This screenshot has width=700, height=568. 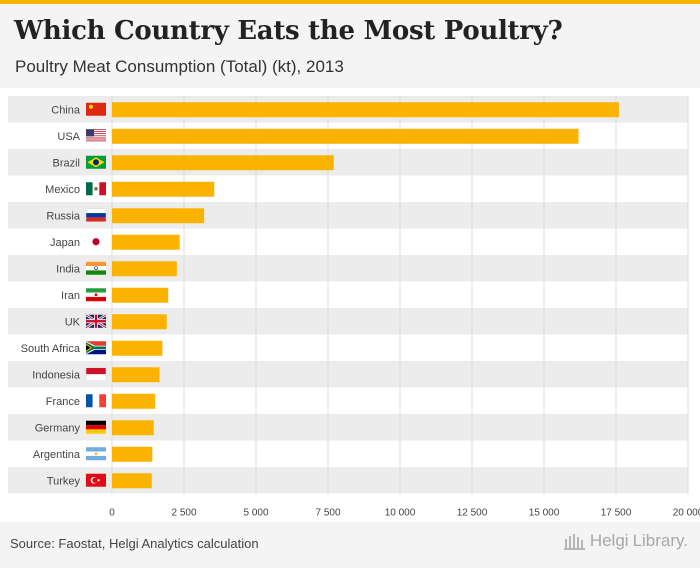 What do you see at coordinates (350, 2) in the screenshot?
I see `accent-bar` at bounding box center [350, 2].